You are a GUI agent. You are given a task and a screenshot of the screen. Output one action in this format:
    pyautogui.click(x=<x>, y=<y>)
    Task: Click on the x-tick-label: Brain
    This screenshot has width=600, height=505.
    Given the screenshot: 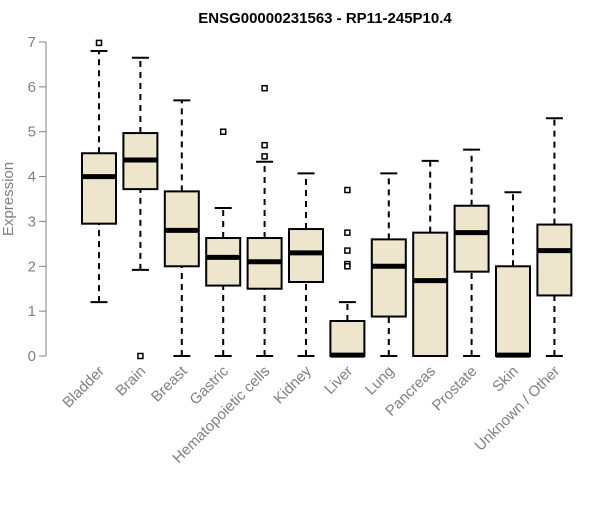 What is the action you would take?
    pyautogui.click(x=130, y=381)
    